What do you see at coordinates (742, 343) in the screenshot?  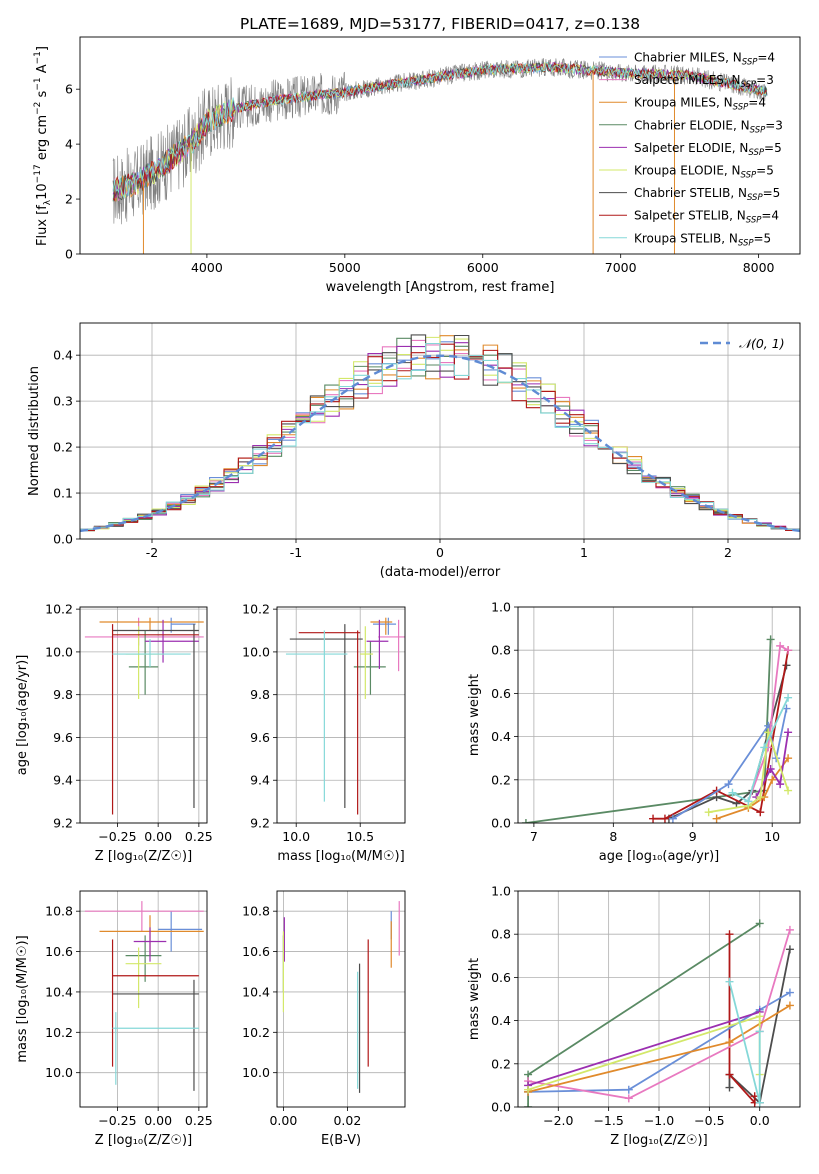 I see `legend-histogram: 𝒩(0, 1)` at bounding box center [742, 343].